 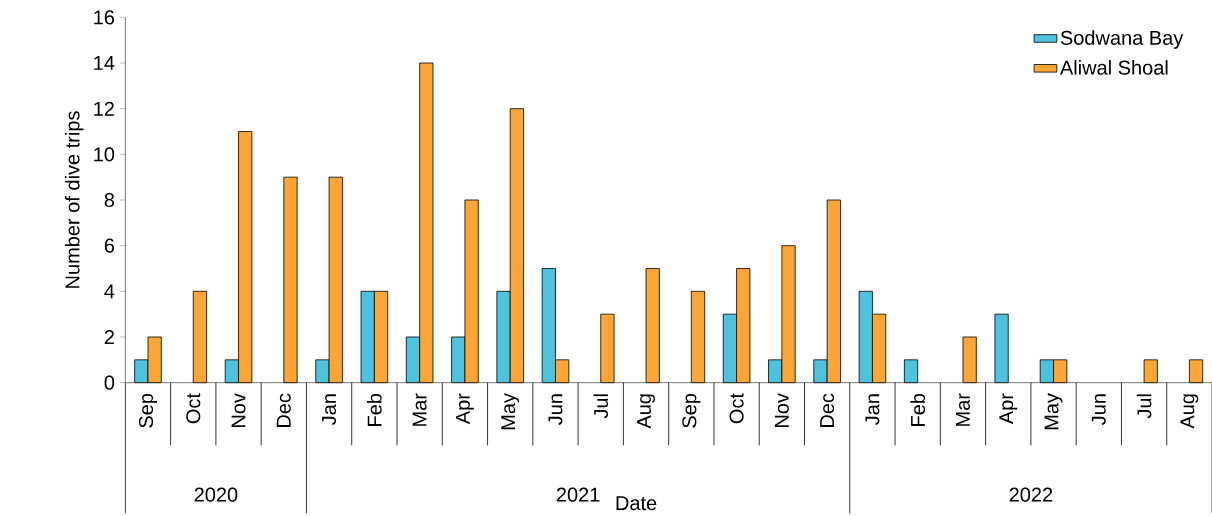 I want to click on y-tick-label: 6, so click(x=109, y=245).